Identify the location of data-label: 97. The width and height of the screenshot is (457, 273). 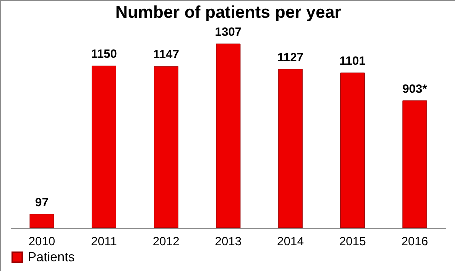
(42, 202).